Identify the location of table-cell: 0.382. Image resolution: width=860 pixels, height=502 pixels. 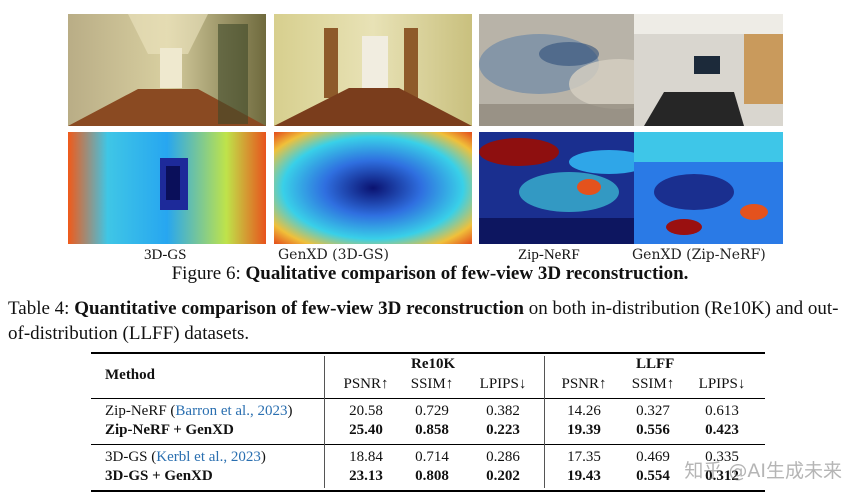
(503, 411).